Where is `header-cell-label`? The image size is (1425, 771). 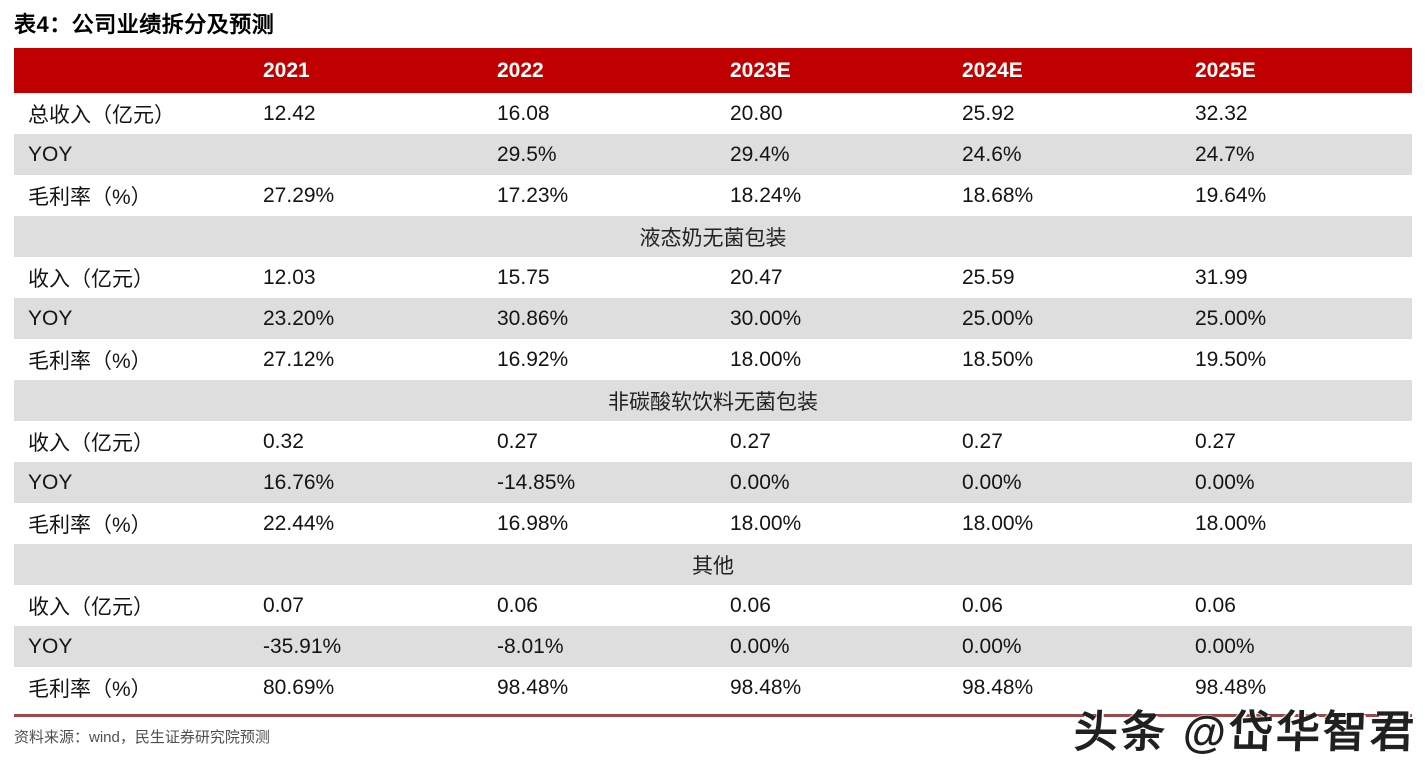
header-cell-label is located at coordinates (138, 70).